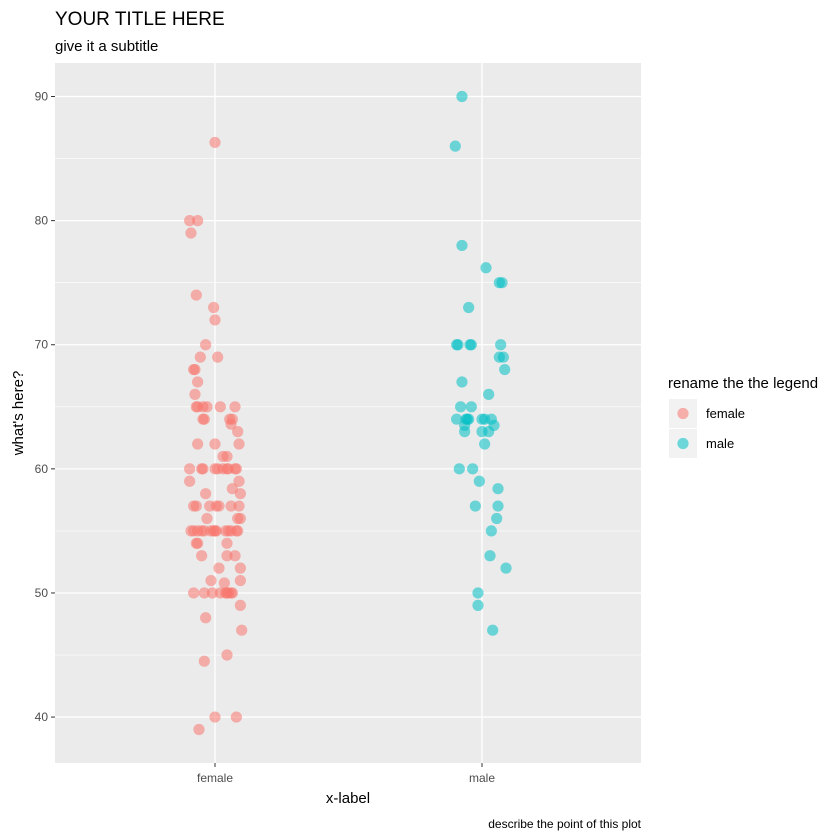 This screenshot has height=840, width=840. I want to click on x-axis-title: x-label, so click(348, 798).